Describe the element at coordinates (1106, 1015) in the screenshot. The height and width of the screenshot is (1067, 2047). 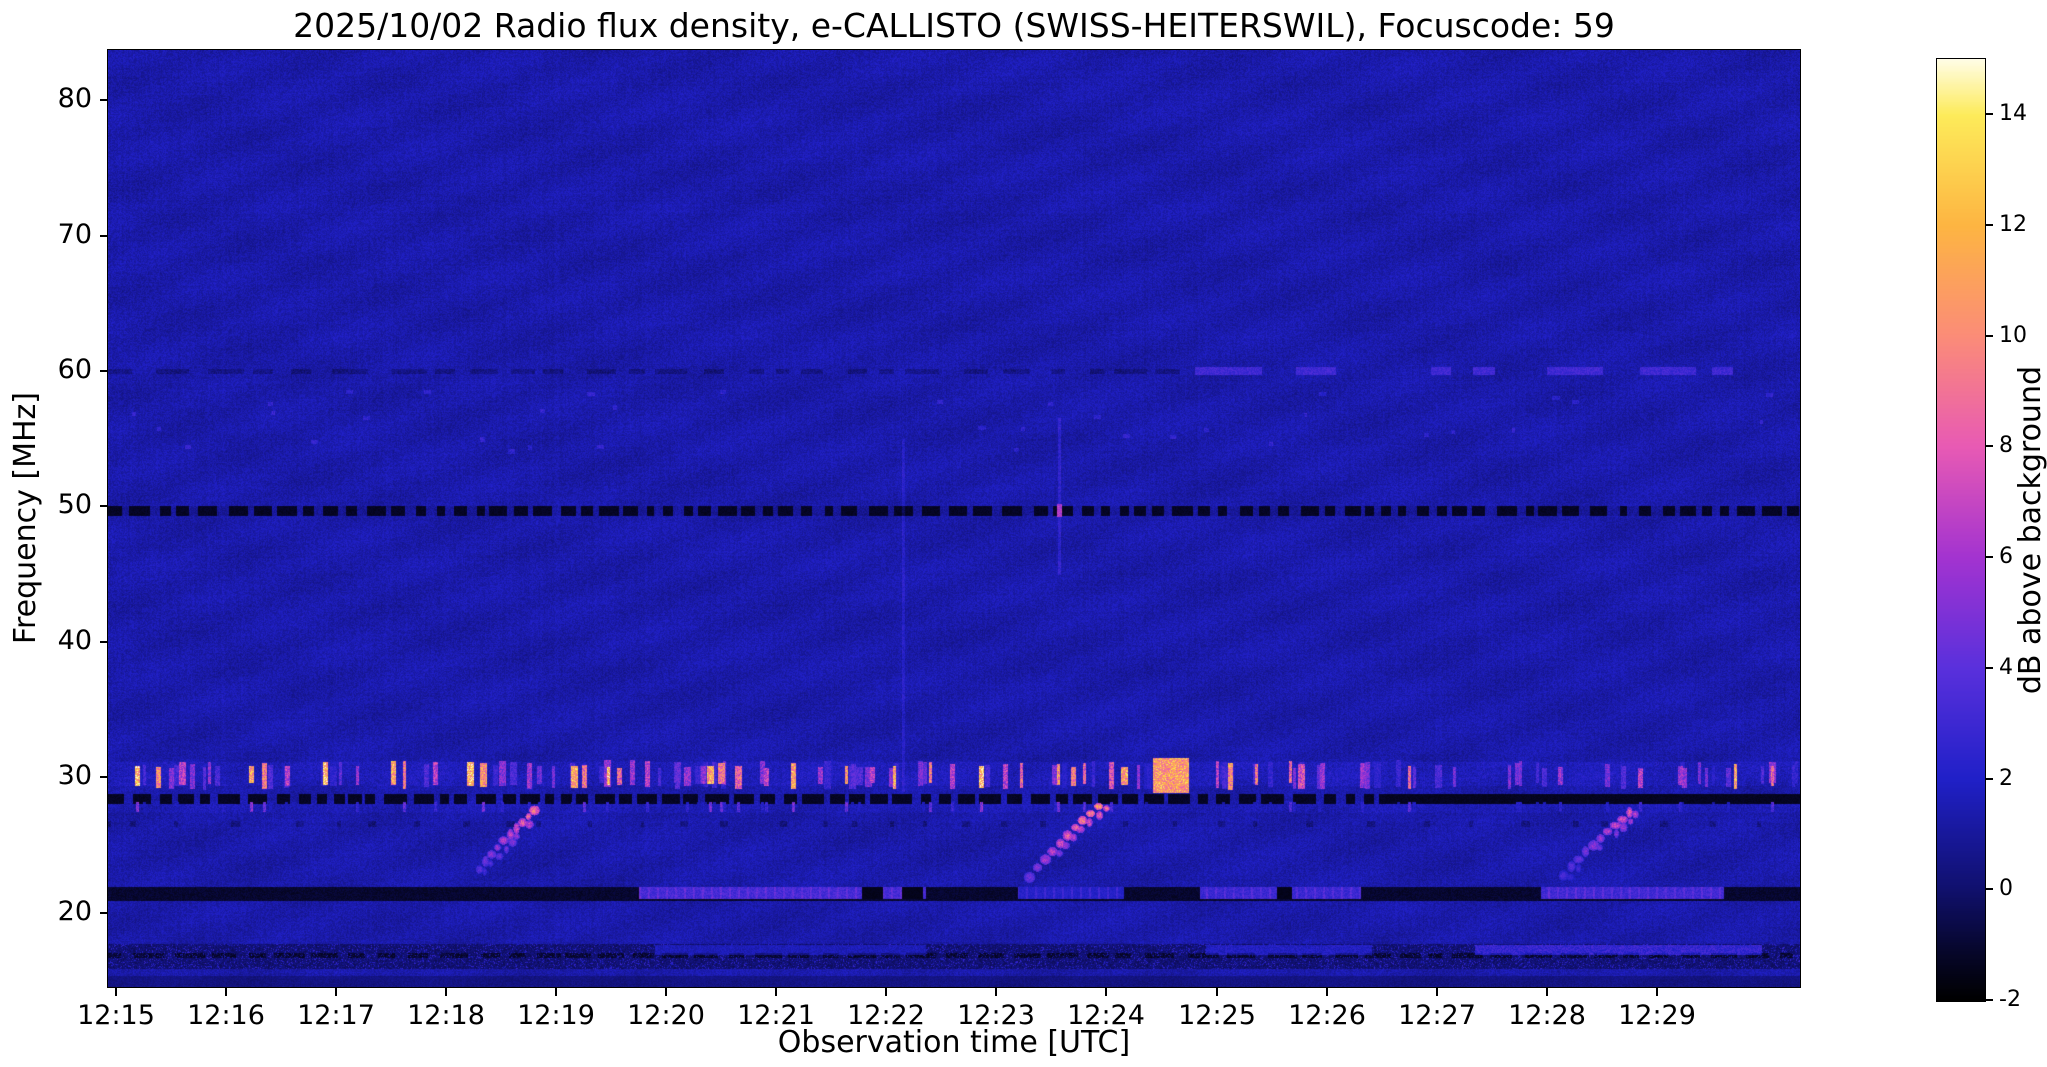
I see `x-tick-label: 12:24` at that location.